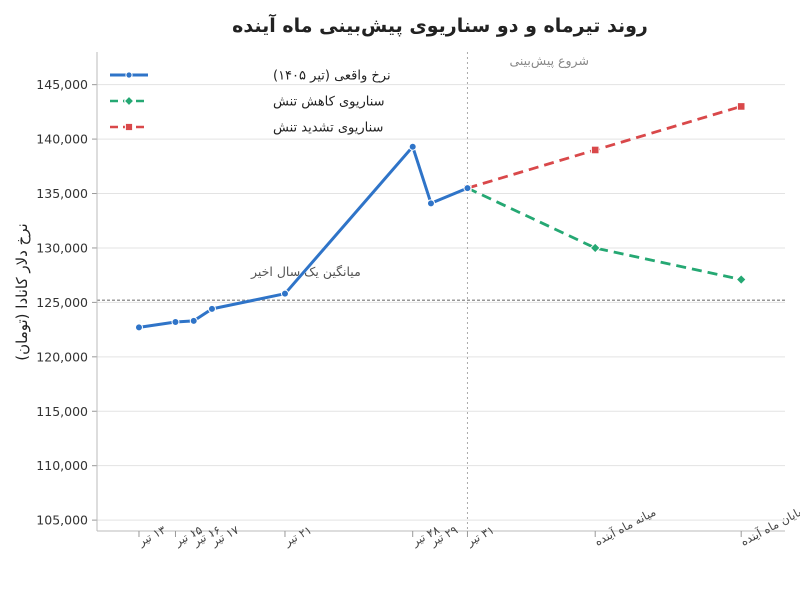  I want to click on y-tick-label: 125,000, so click(62, 302).